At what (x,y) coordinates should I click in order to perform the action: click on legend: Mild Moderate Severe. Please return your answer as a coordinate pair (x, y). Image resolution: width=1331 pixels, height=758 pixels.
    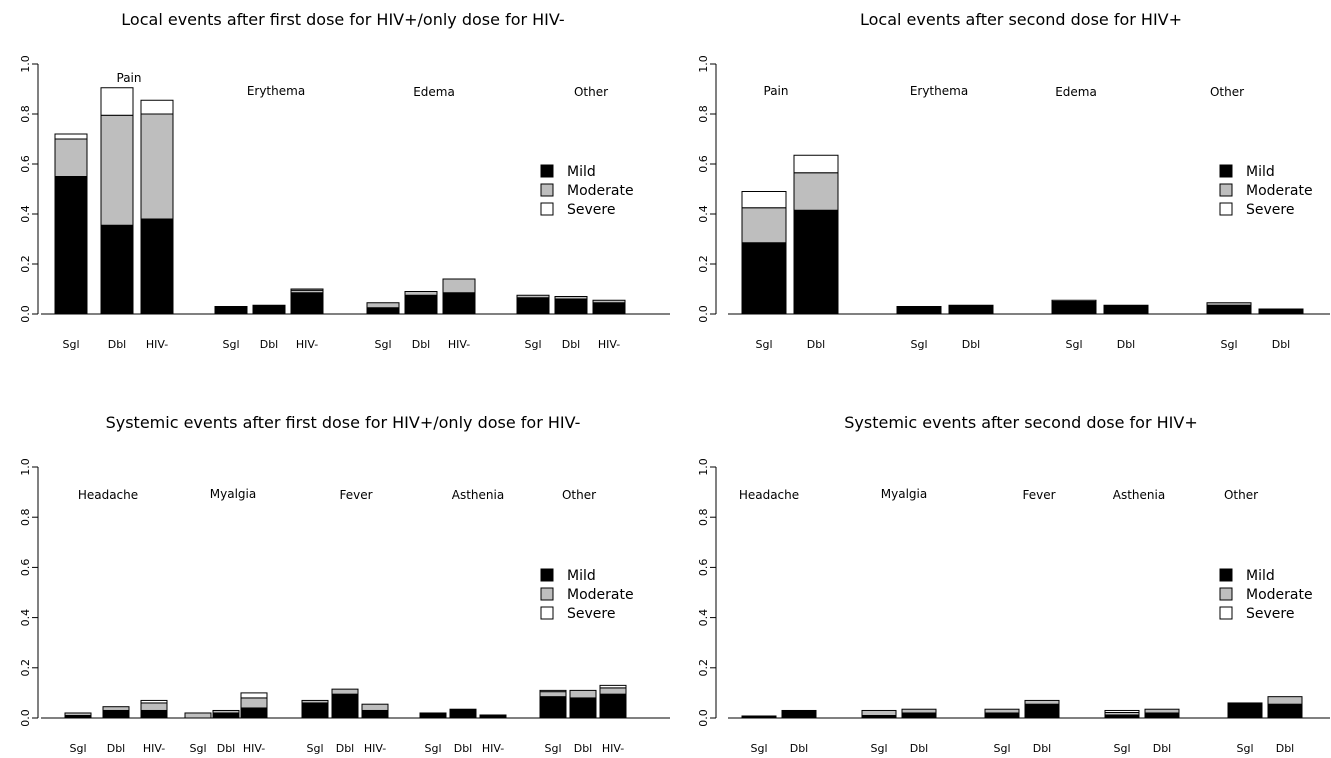
    Looking at the image, I should click on (1266, 191).